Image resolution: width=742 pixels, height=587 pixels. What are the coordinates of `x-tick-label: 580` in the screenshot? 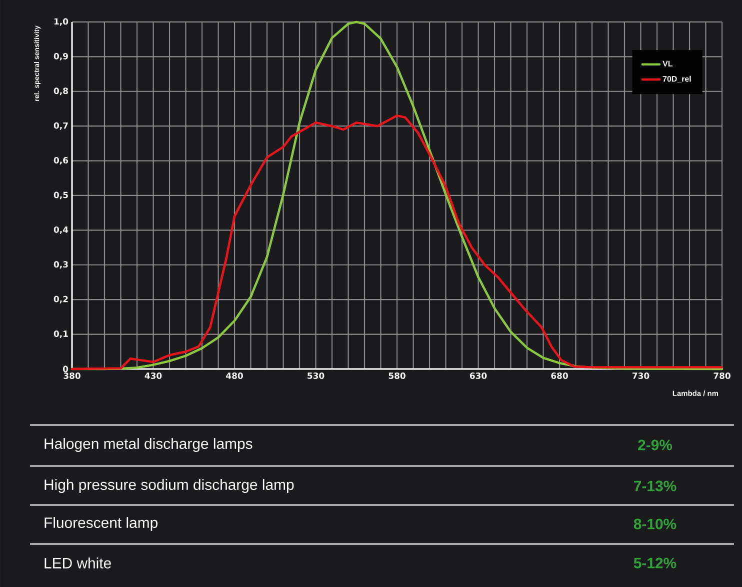 It's located at (397, 375).